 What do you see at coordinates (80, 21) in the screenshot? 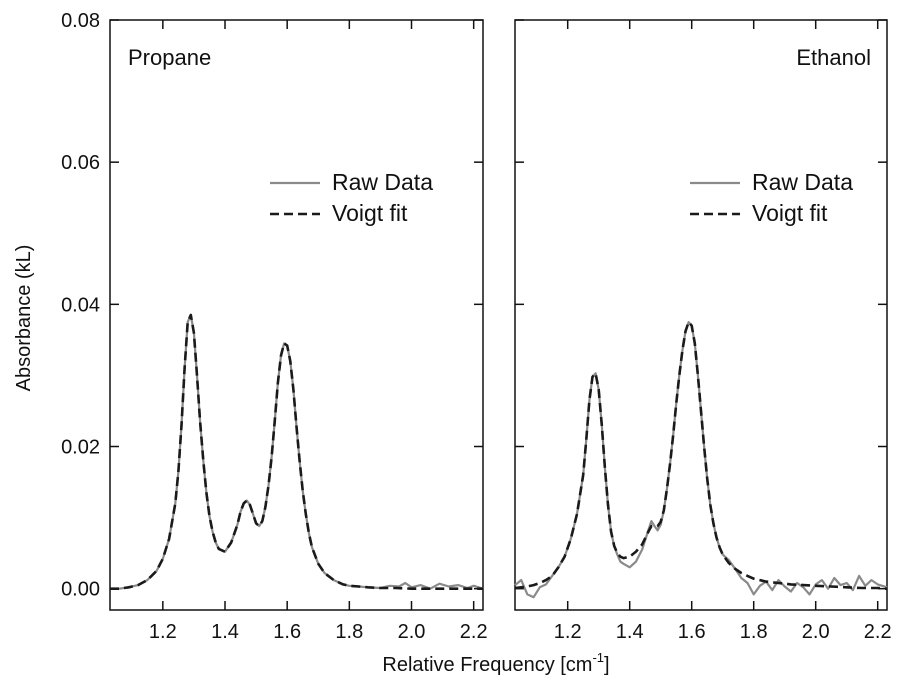
I see `y-tick-label: 0.08` at bounding box center [80, 21].